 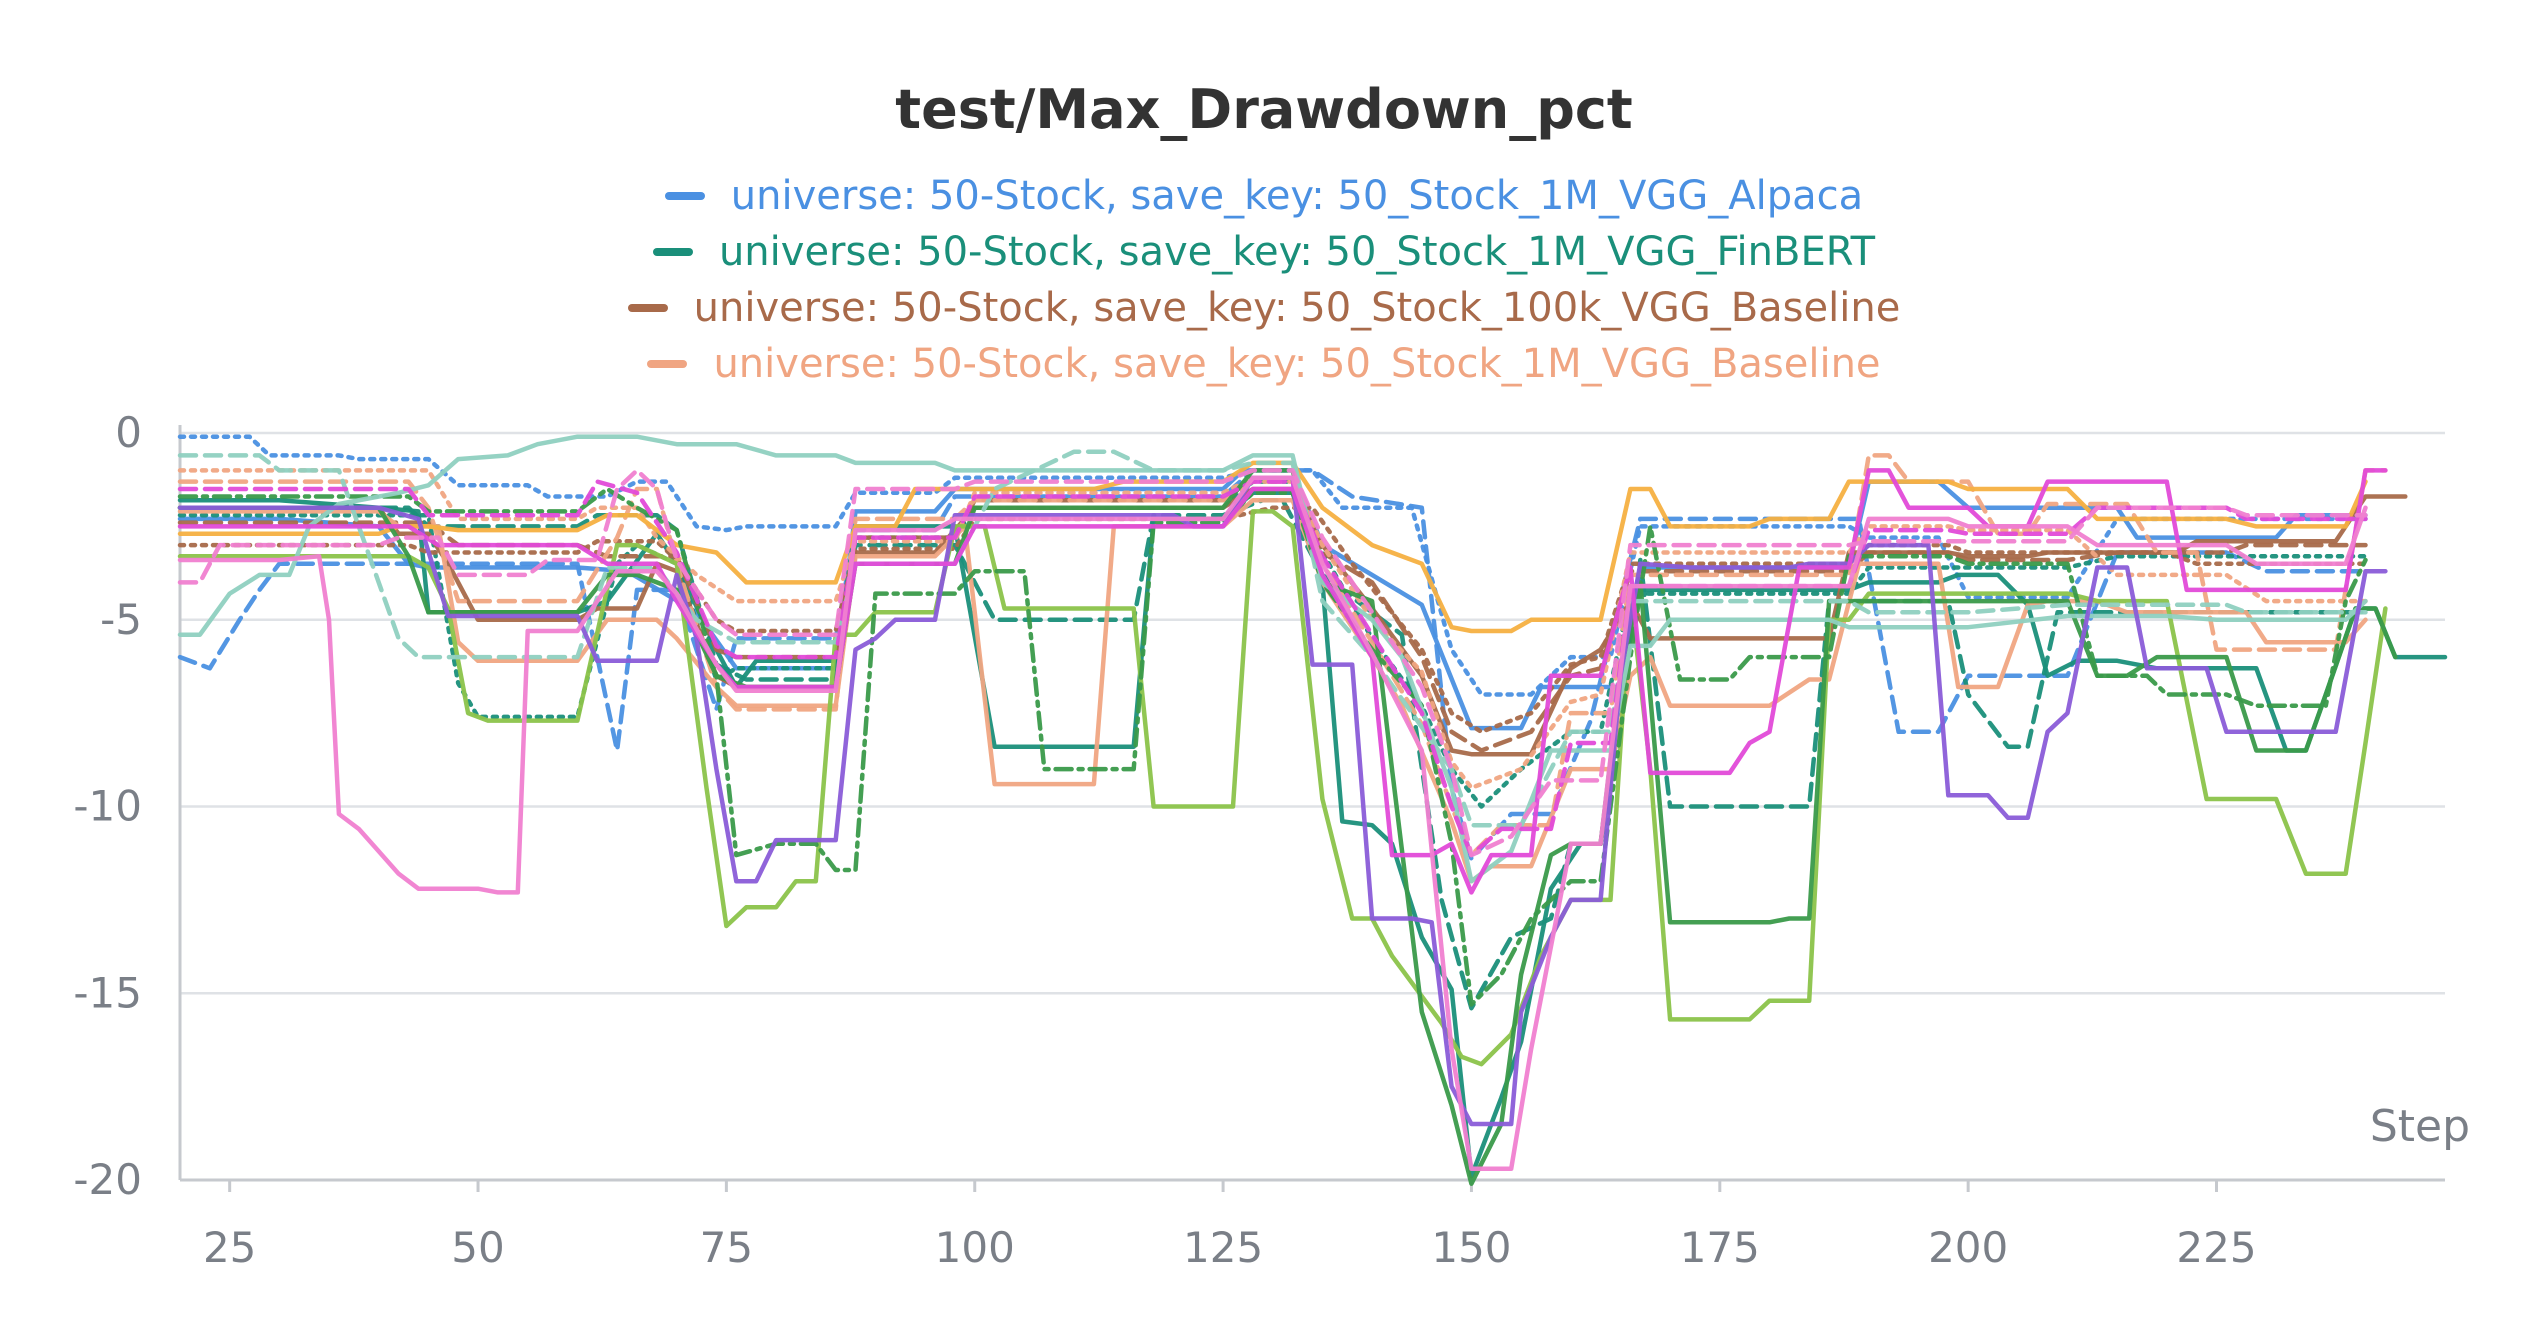 What do you see at coordinates (1272, 547) in the screenshot?
I see `series-line` at bounding box center [1272, 547].